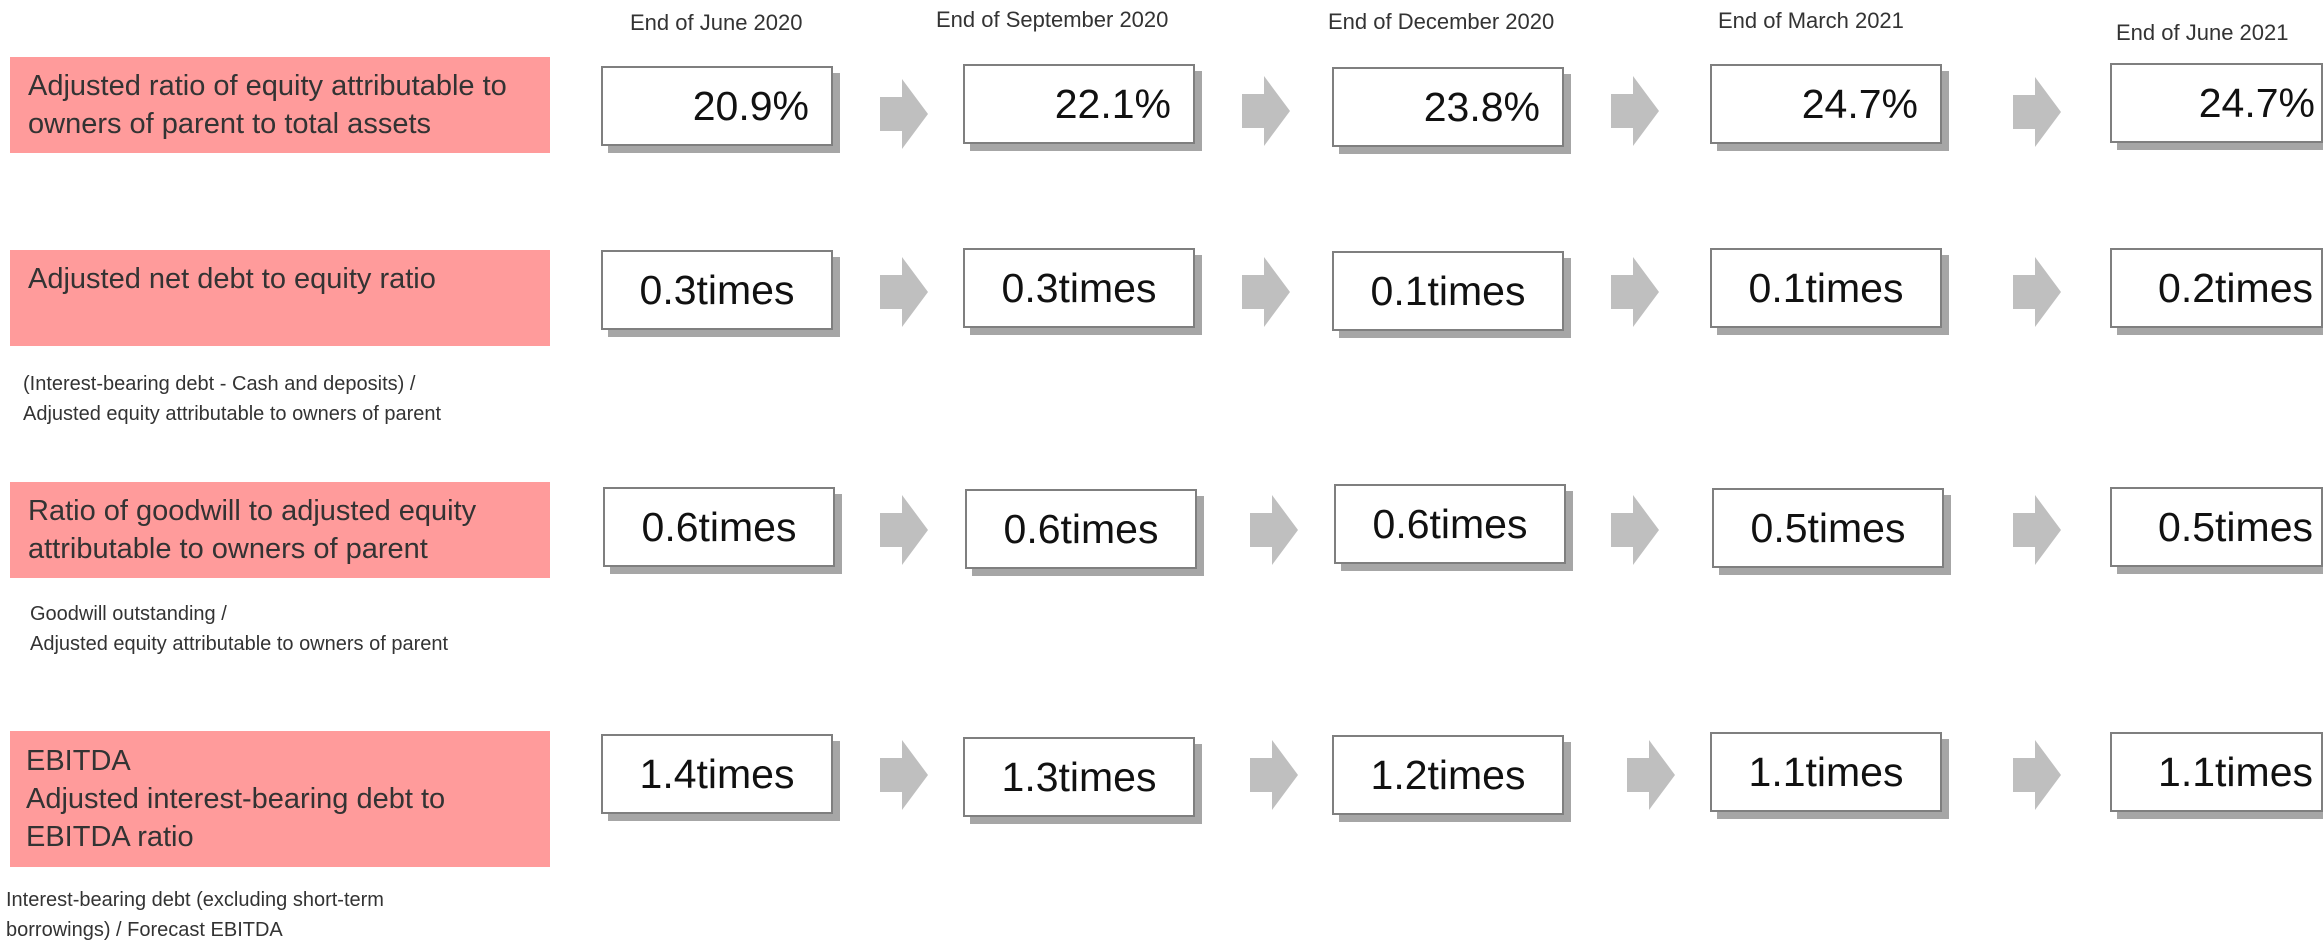 This screenshot has height=945, width=2323. I want to click on value-box-ebitda-mar-2021: 1.1times, so click(1826, 772).